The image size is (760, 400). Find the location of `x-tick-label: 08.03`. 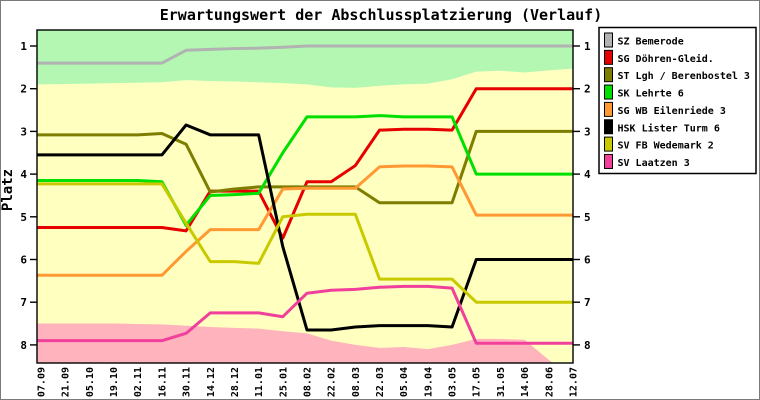

x-tick-label: 08.03 is located at coordinates (356, 382).